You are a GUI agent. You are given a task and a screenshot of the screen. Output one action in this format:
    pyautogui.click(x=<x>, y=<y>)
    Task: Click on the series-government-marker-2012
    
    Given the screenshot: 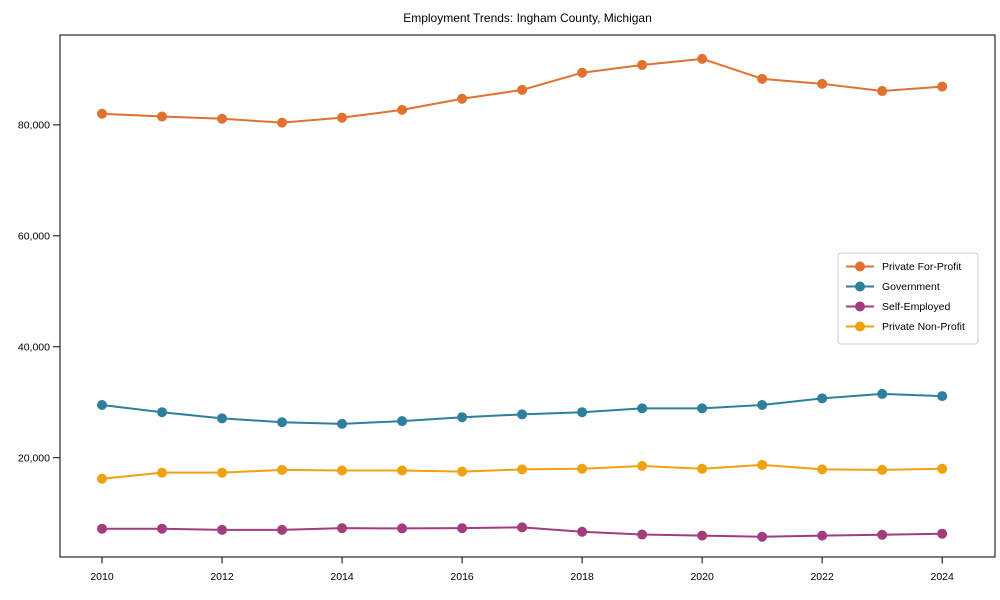 What is the action you would take?
    pyautogui.click(x=222, y=418)
    